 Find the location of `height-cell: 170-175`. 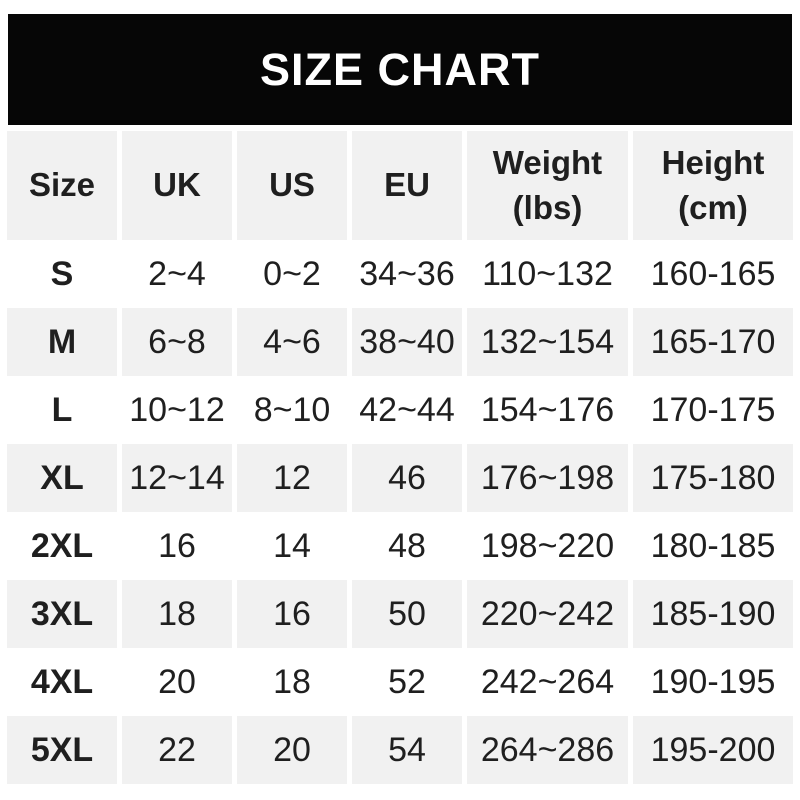

height-cell: 170-175 is located at coordinates (713, 409).